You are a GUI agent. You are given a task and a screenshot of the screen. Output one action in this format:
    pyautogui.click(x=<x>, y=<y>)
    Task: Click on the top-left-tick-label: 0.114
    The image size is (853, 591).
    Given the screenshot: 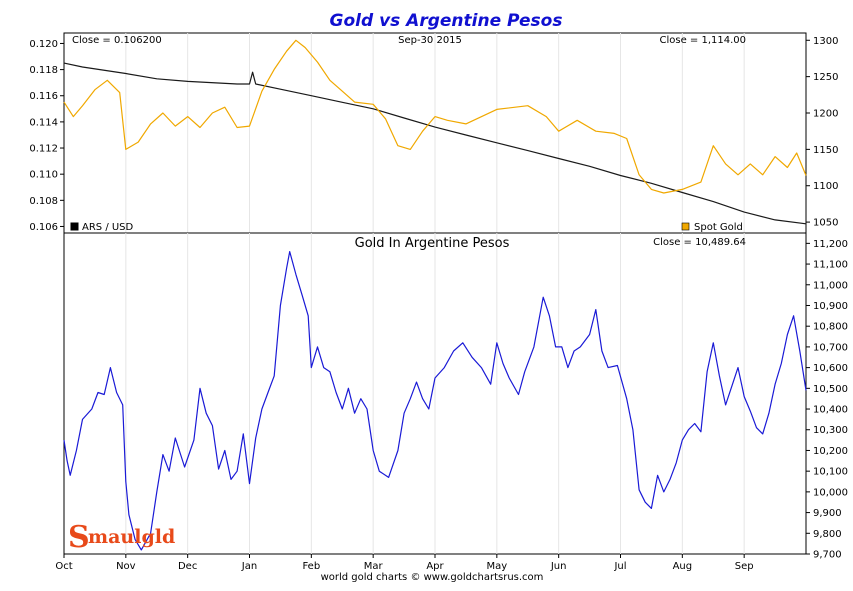 What is the action you would take?
    pyautogui.click(x=43, y=122)
    